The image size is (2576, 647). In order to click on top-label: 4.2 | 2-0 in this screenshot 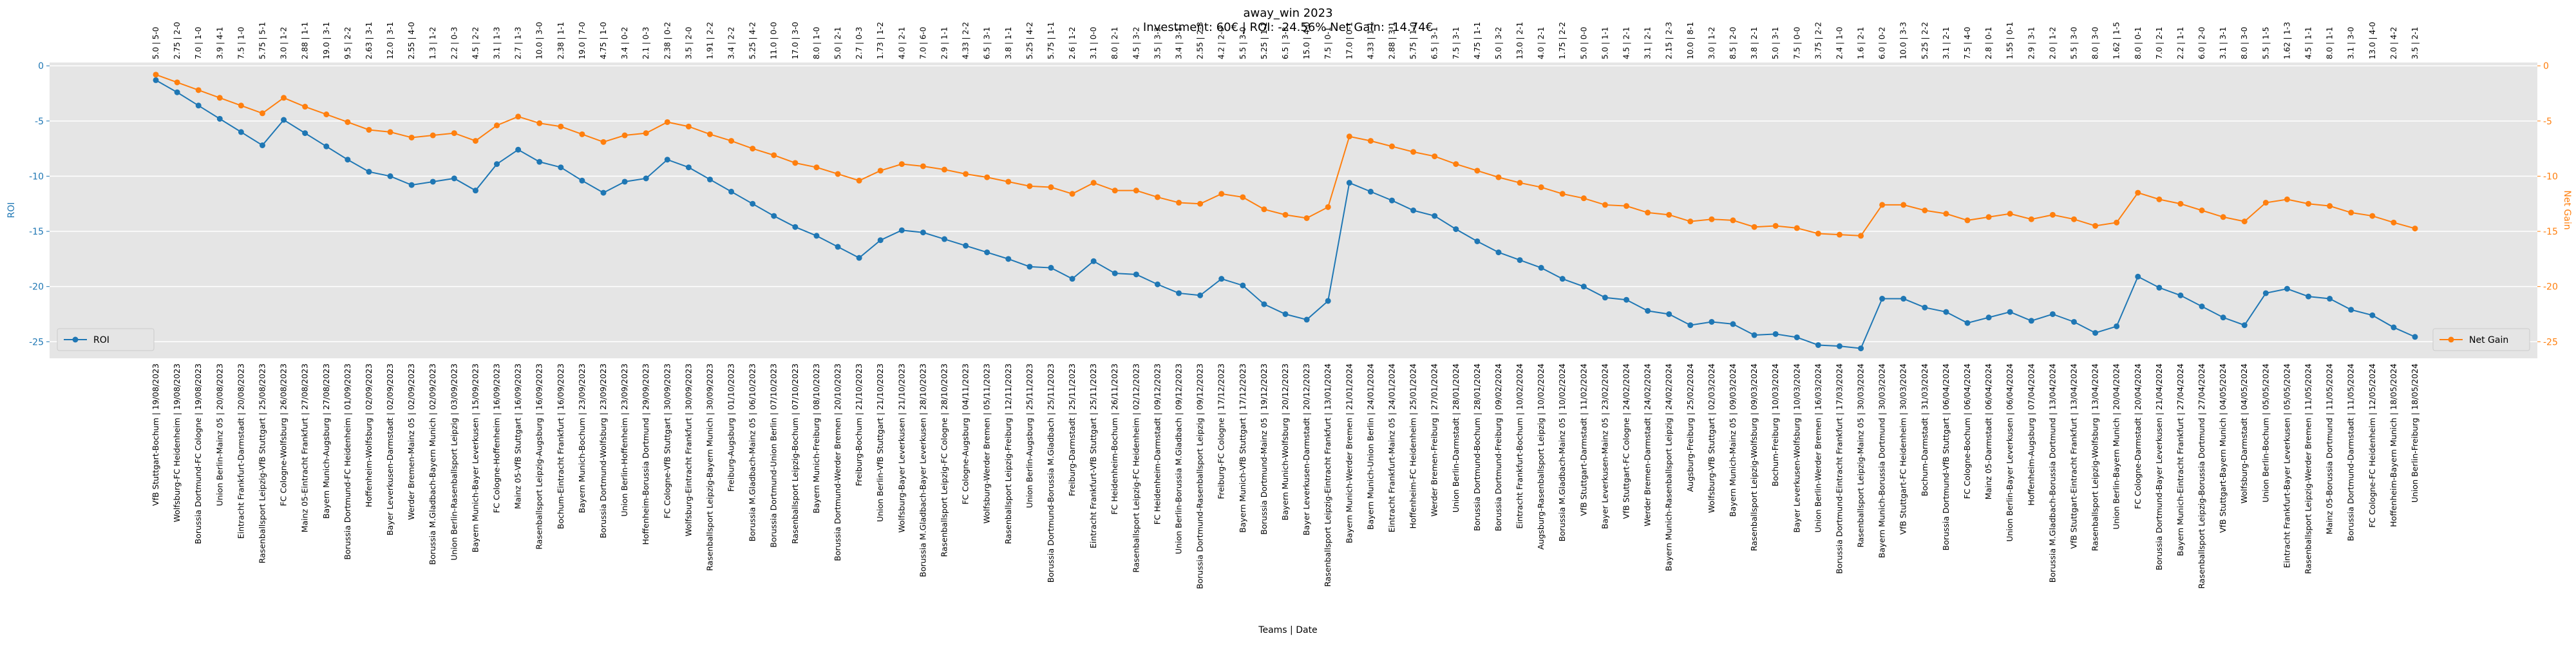, I will do `click(1222, 43)`.